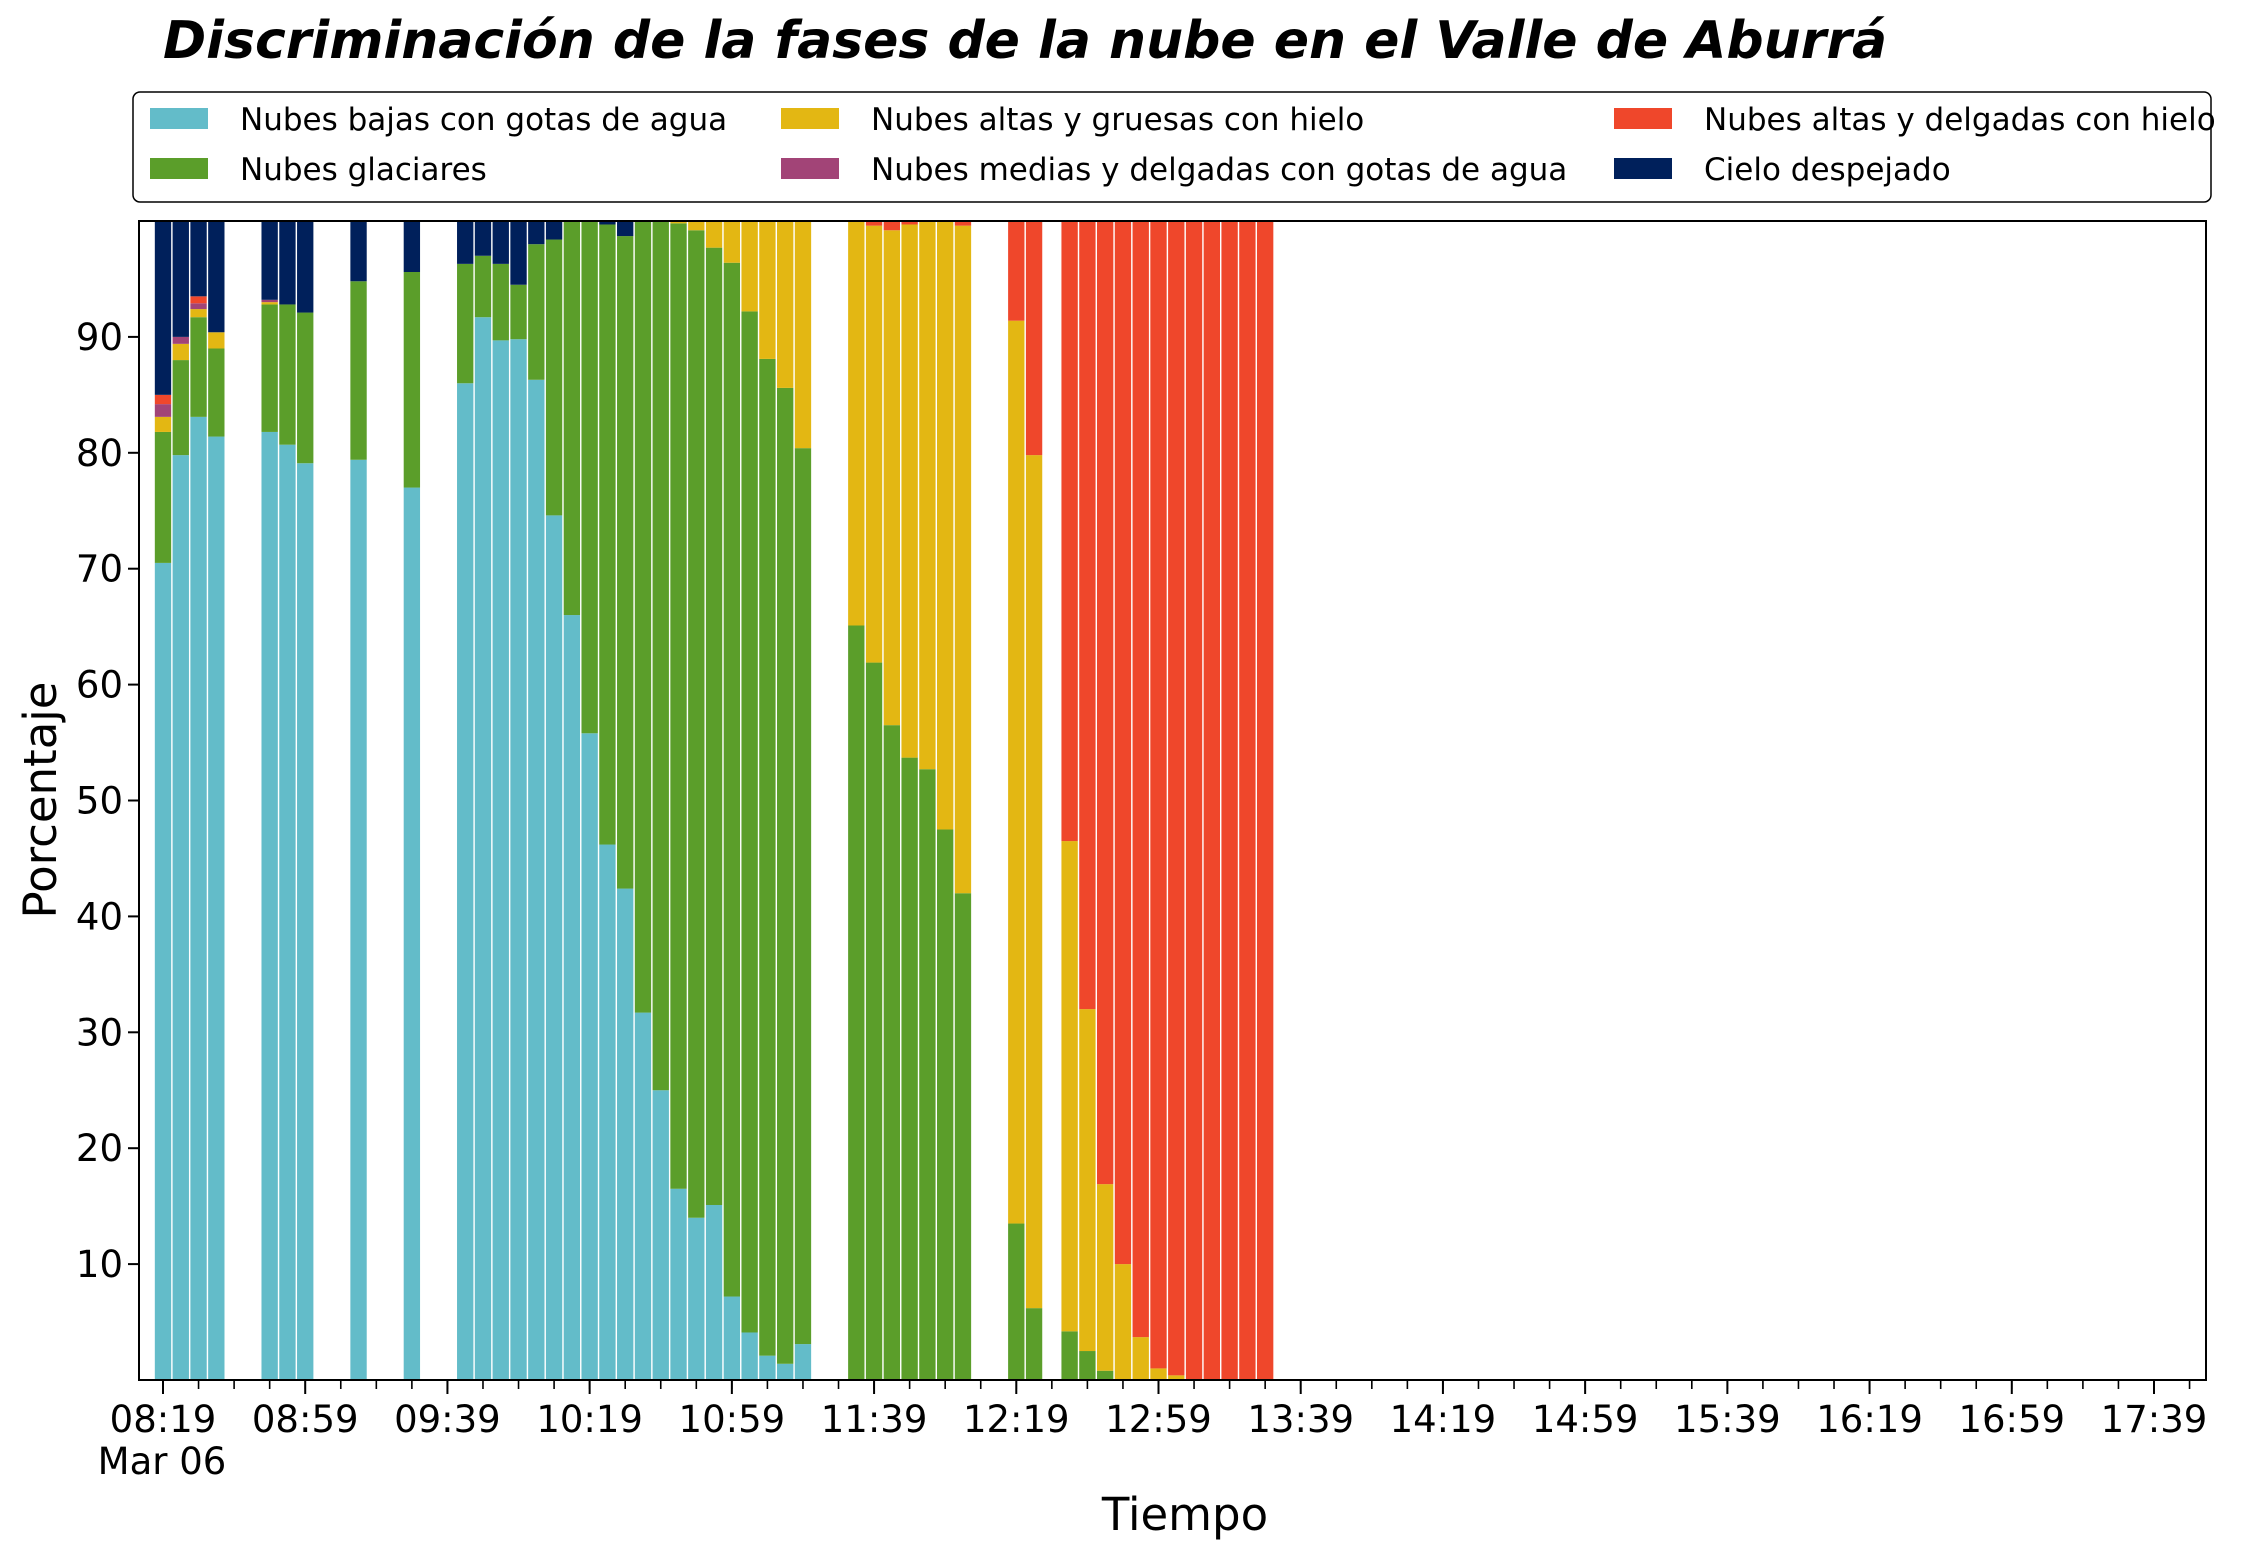 The height and width of the screenshot is (1559, 2244). I want to click on x-tick-label: 13:39, so click(1300, 1419).